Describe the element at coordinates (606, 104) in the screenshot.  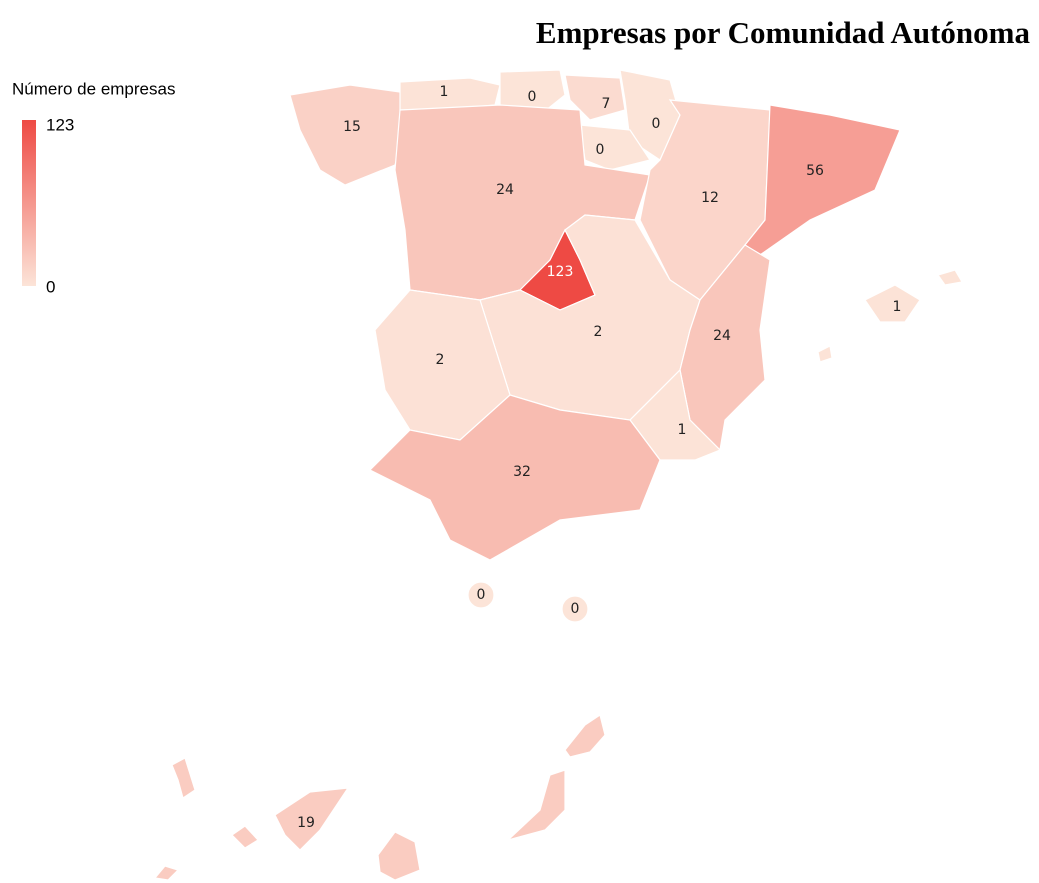
I see `region-label: 7` at that location.